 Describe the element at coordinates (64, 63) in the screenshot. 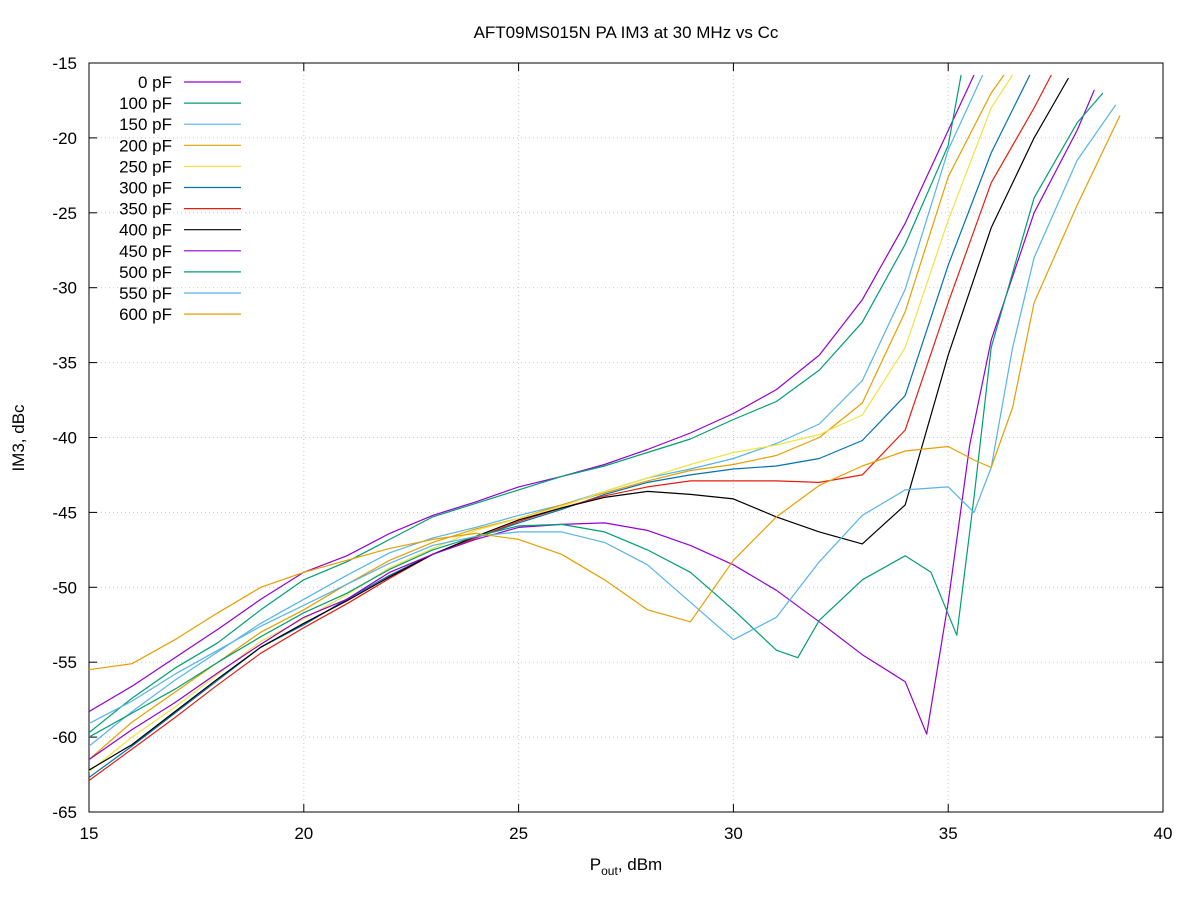

I see `y-tick-label: -15` at that location.